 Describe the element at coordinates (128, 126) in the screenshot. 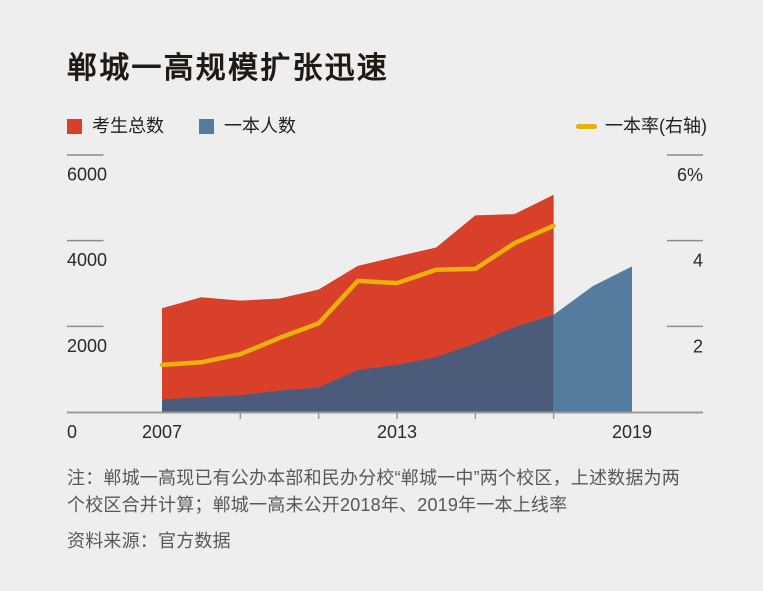

I see `legend-label-total-examinees: 考生总数` at that location.